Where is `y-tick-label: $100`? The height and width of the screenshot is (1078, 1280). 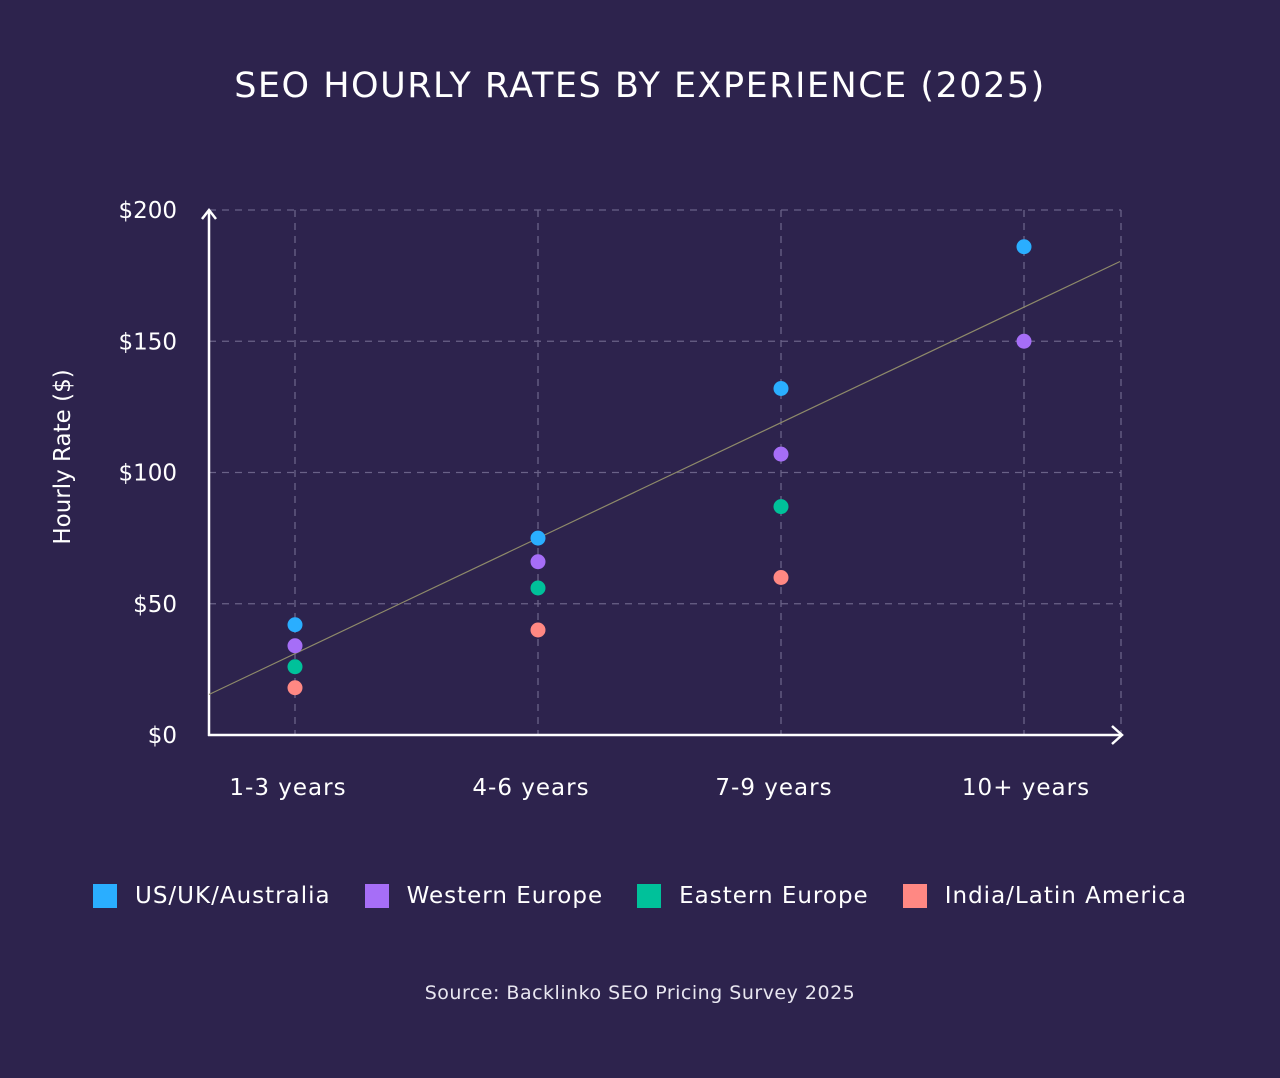
y-tick-label: $100 is located at coordinates (147, 474).